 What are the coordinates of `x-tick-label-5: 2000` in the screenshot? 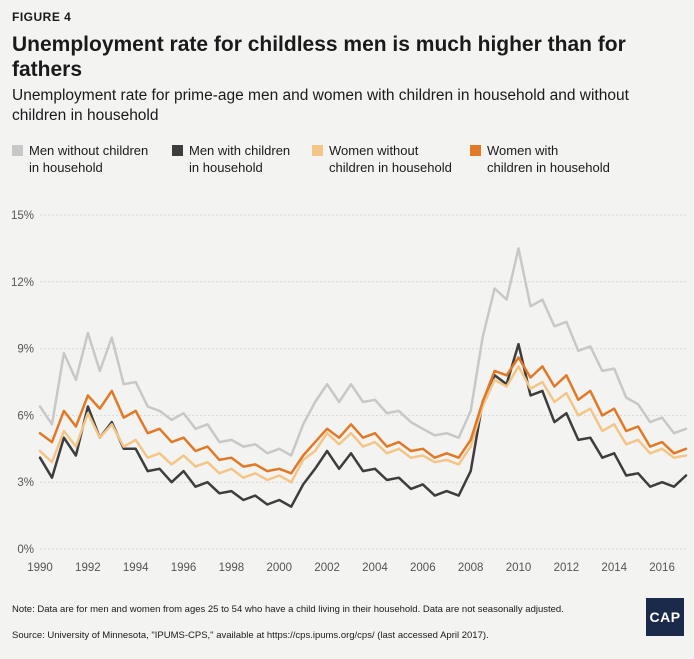 It's located at (279, 568).